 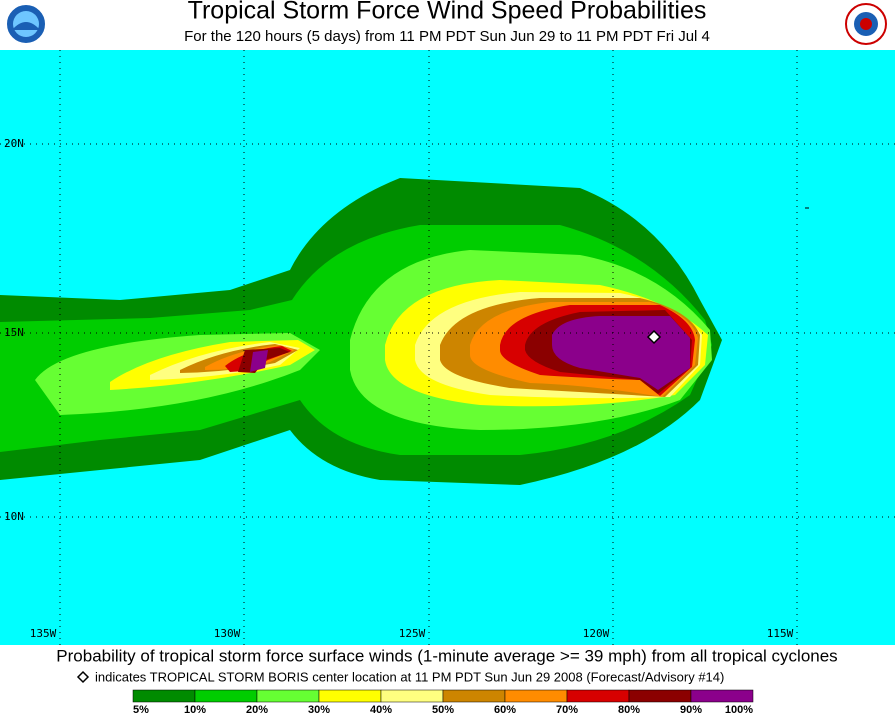 What do you see at coordinates (443, 710) in the screenshot?
I see `legend-label: 50%` at bounding box center [443, 710].